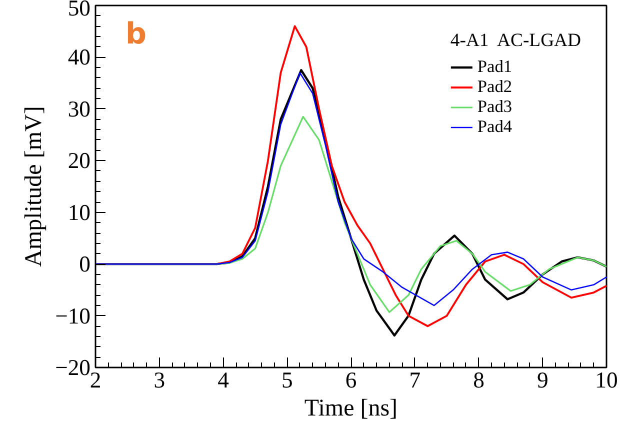  I want to click on legend-label: Pad3, so click(494, 107).